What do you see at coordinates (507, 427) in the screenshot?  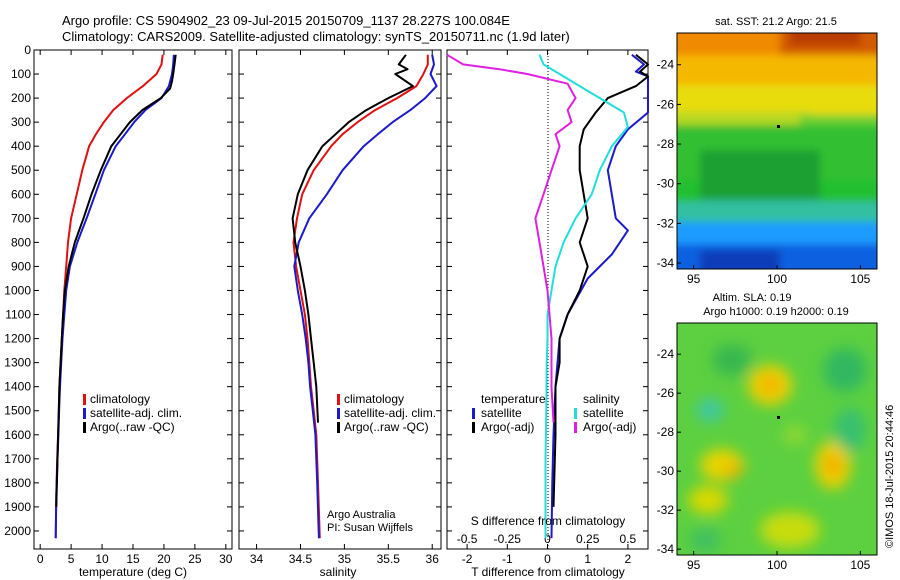 I see `legend-label-t-argo: Argo(-adj)` at bounding box center [507, 427].